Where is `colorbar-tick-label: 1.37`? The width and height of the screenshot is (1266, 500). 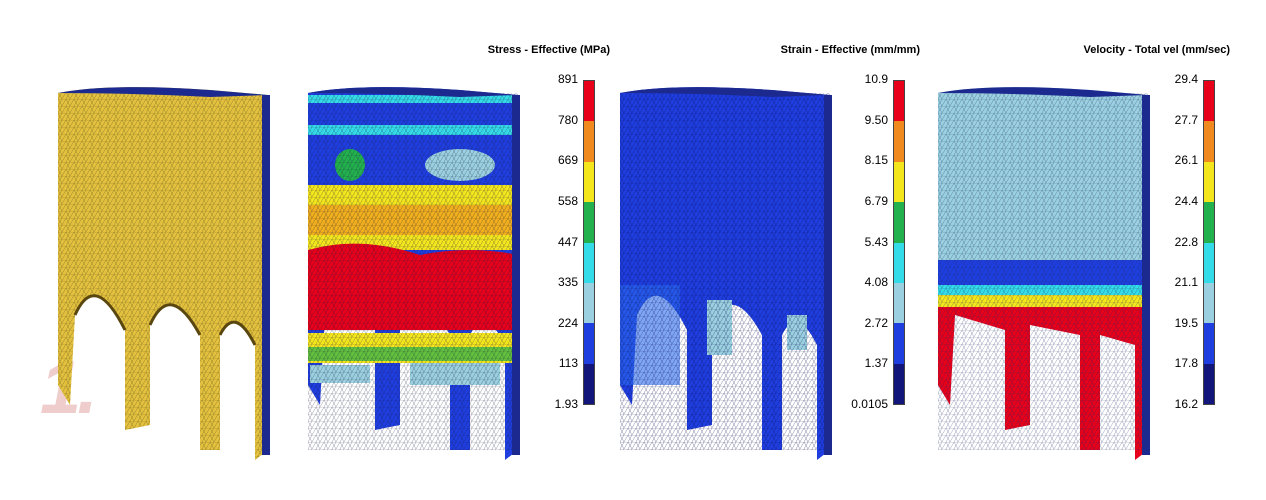
colorbar-tick-label: 1.37 is located at coordinates (876, 363).